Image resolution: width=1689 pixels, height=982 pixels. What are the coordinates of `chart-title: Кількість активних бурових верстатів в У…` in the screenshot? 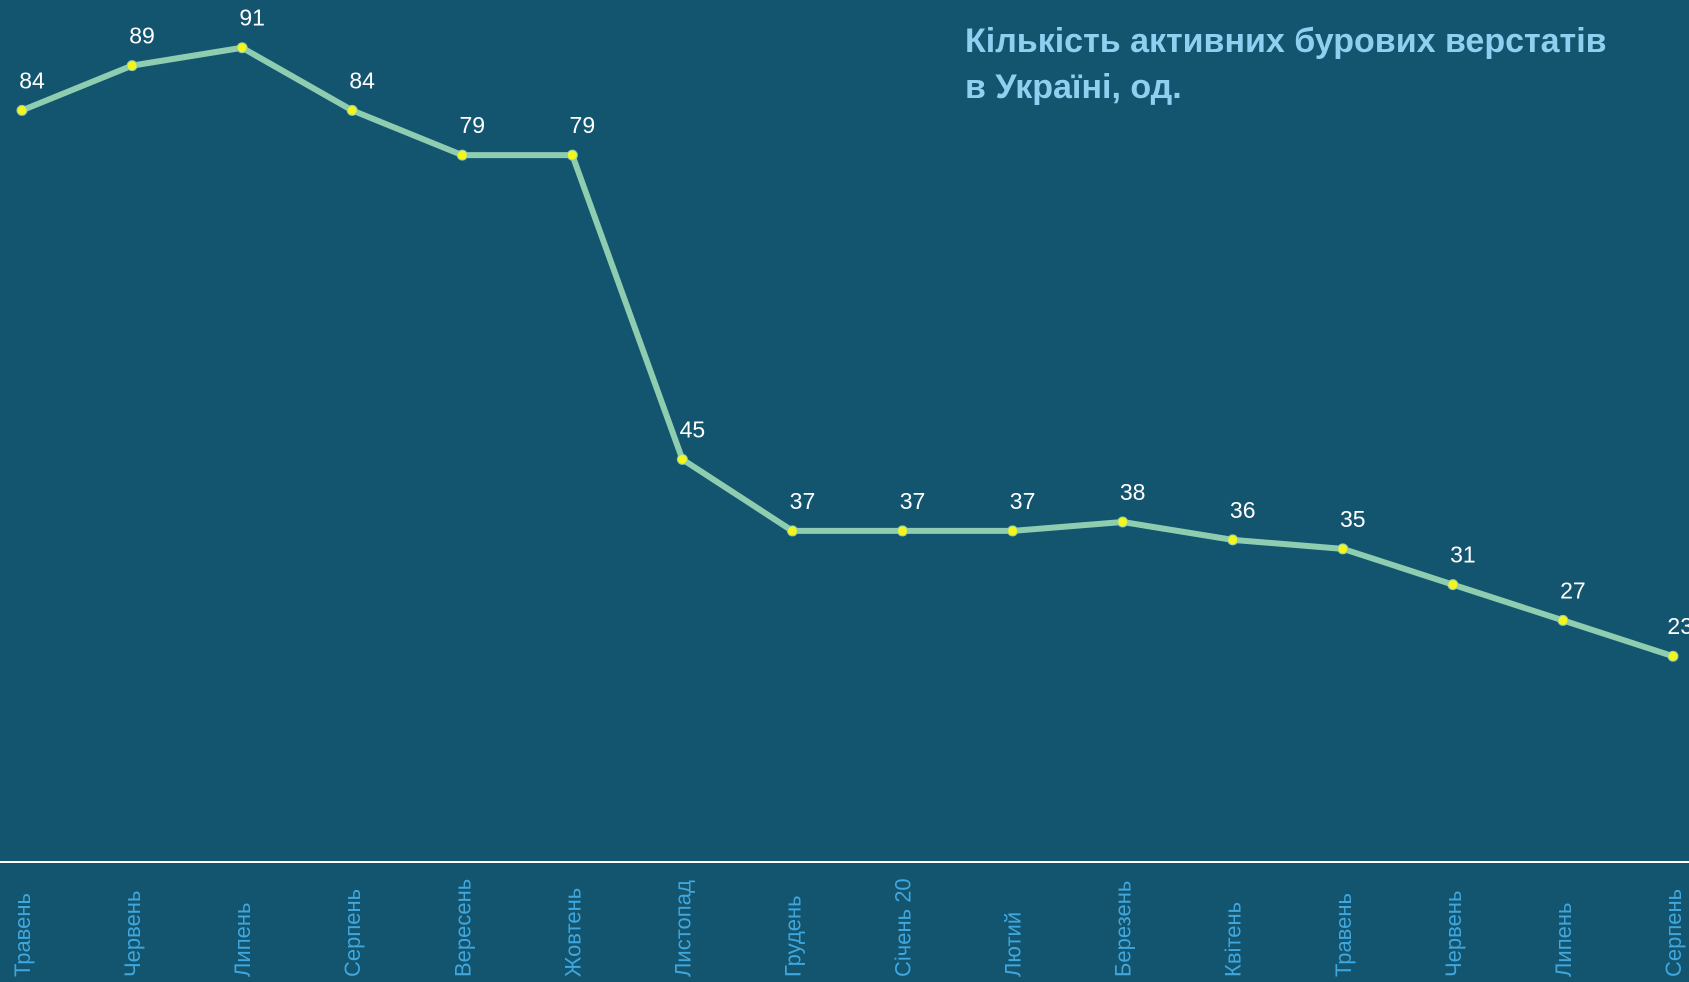 It's located at (1286, 64).